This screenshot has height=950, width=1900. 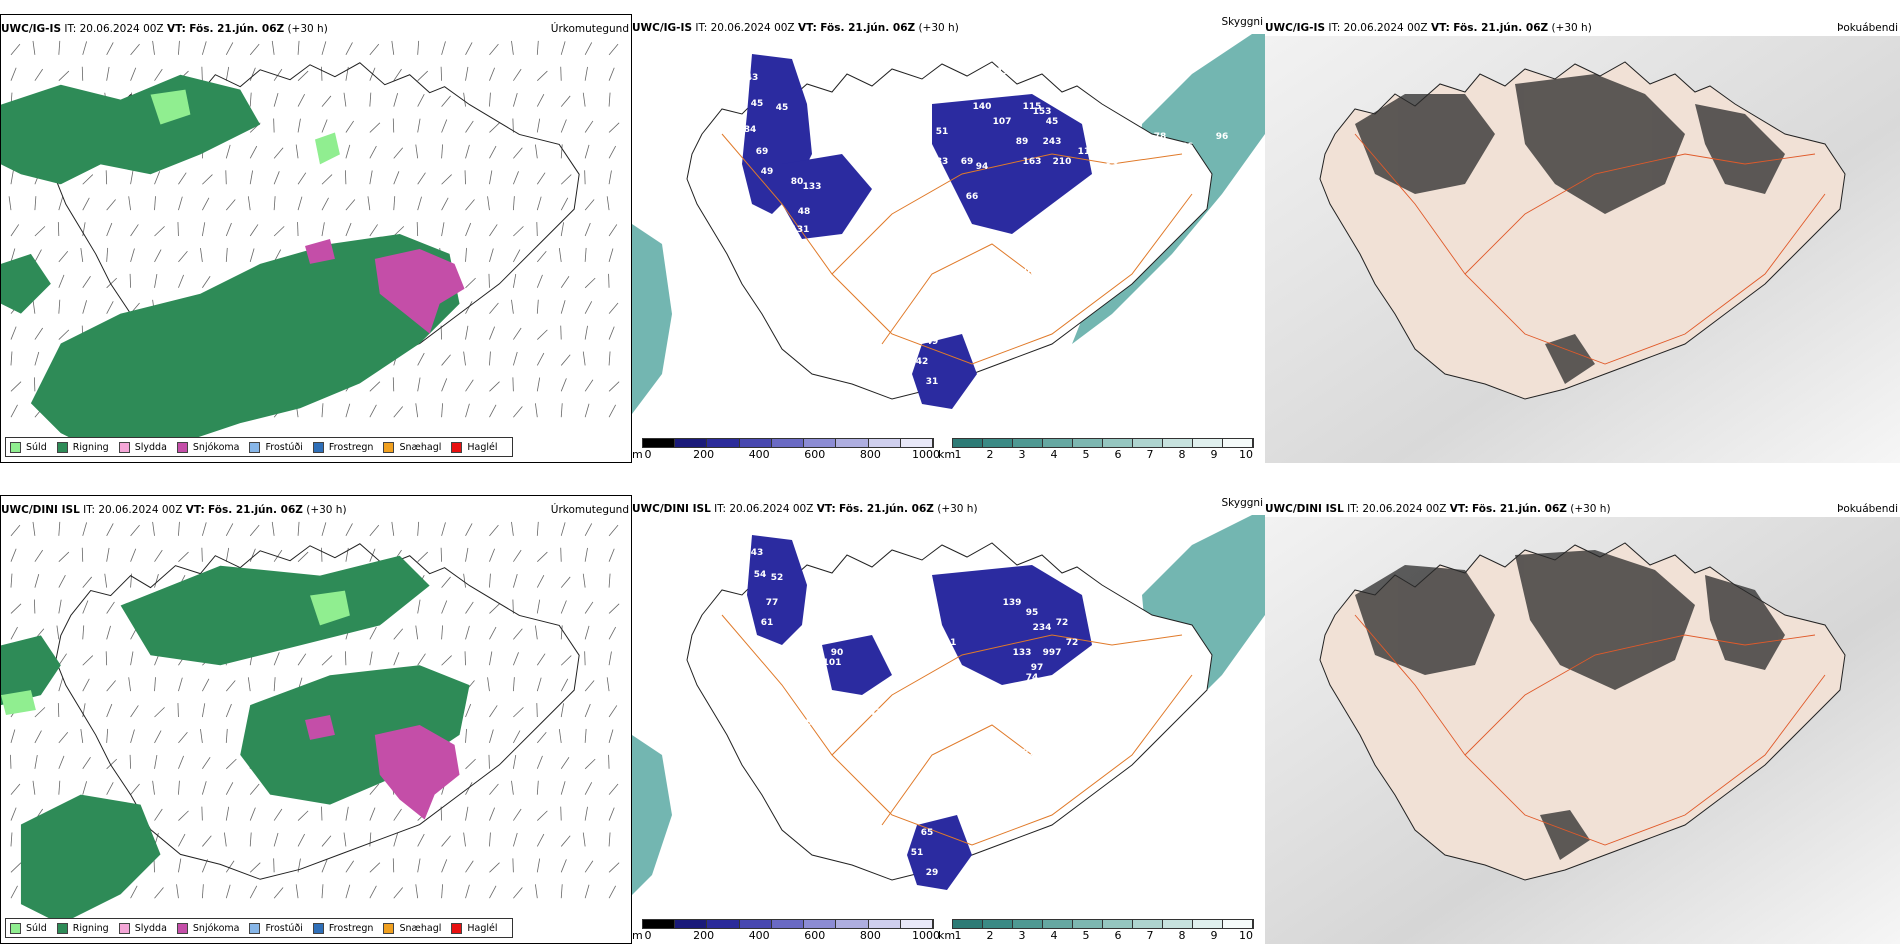 What do you see at coordinates (886, 509) in the screenshot?
I see `vt-value: Fös. 21.jún. 06Z` at bounding box center [886, 509].